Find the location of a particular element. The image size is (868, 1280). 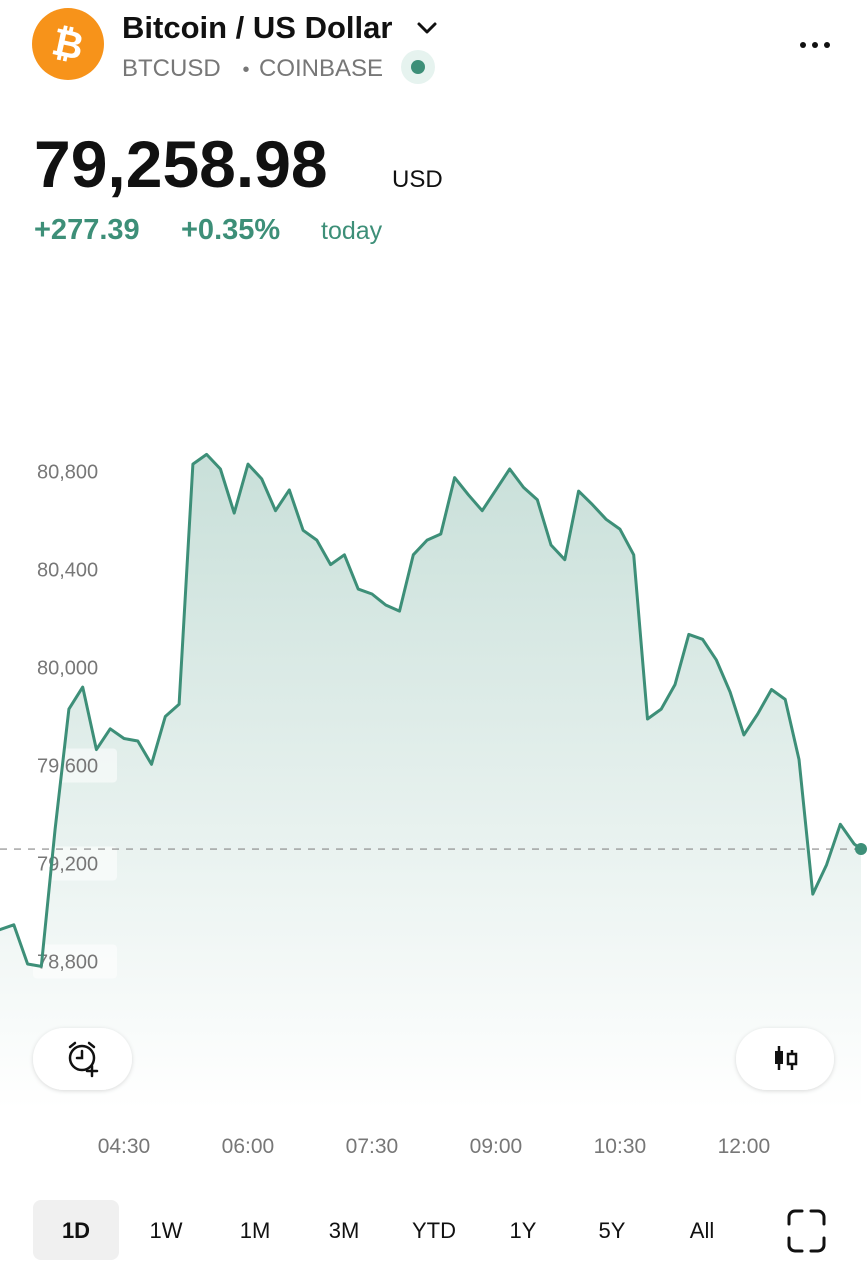

price-change: +277.39 is located at coordinates (87, 230).